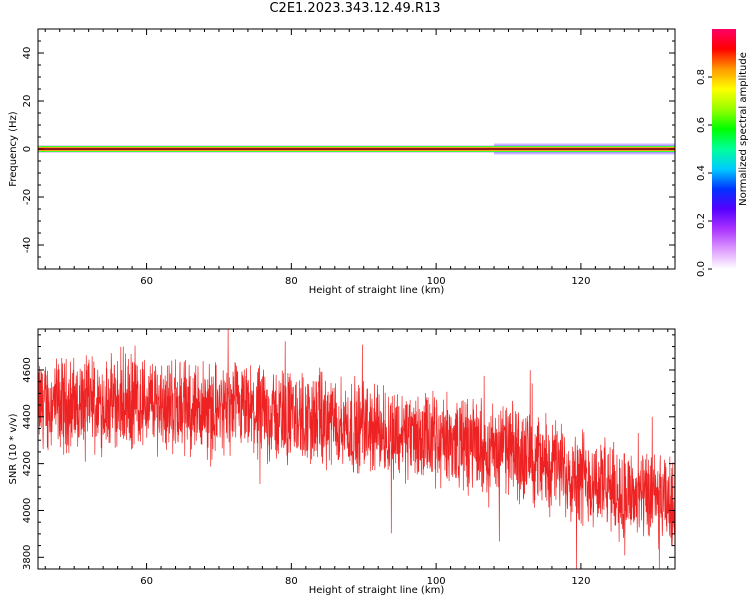  Describe the element at coordinates (701, 125) in the screenshot. I see `colorbar-tick-label: 0.6` at that location.